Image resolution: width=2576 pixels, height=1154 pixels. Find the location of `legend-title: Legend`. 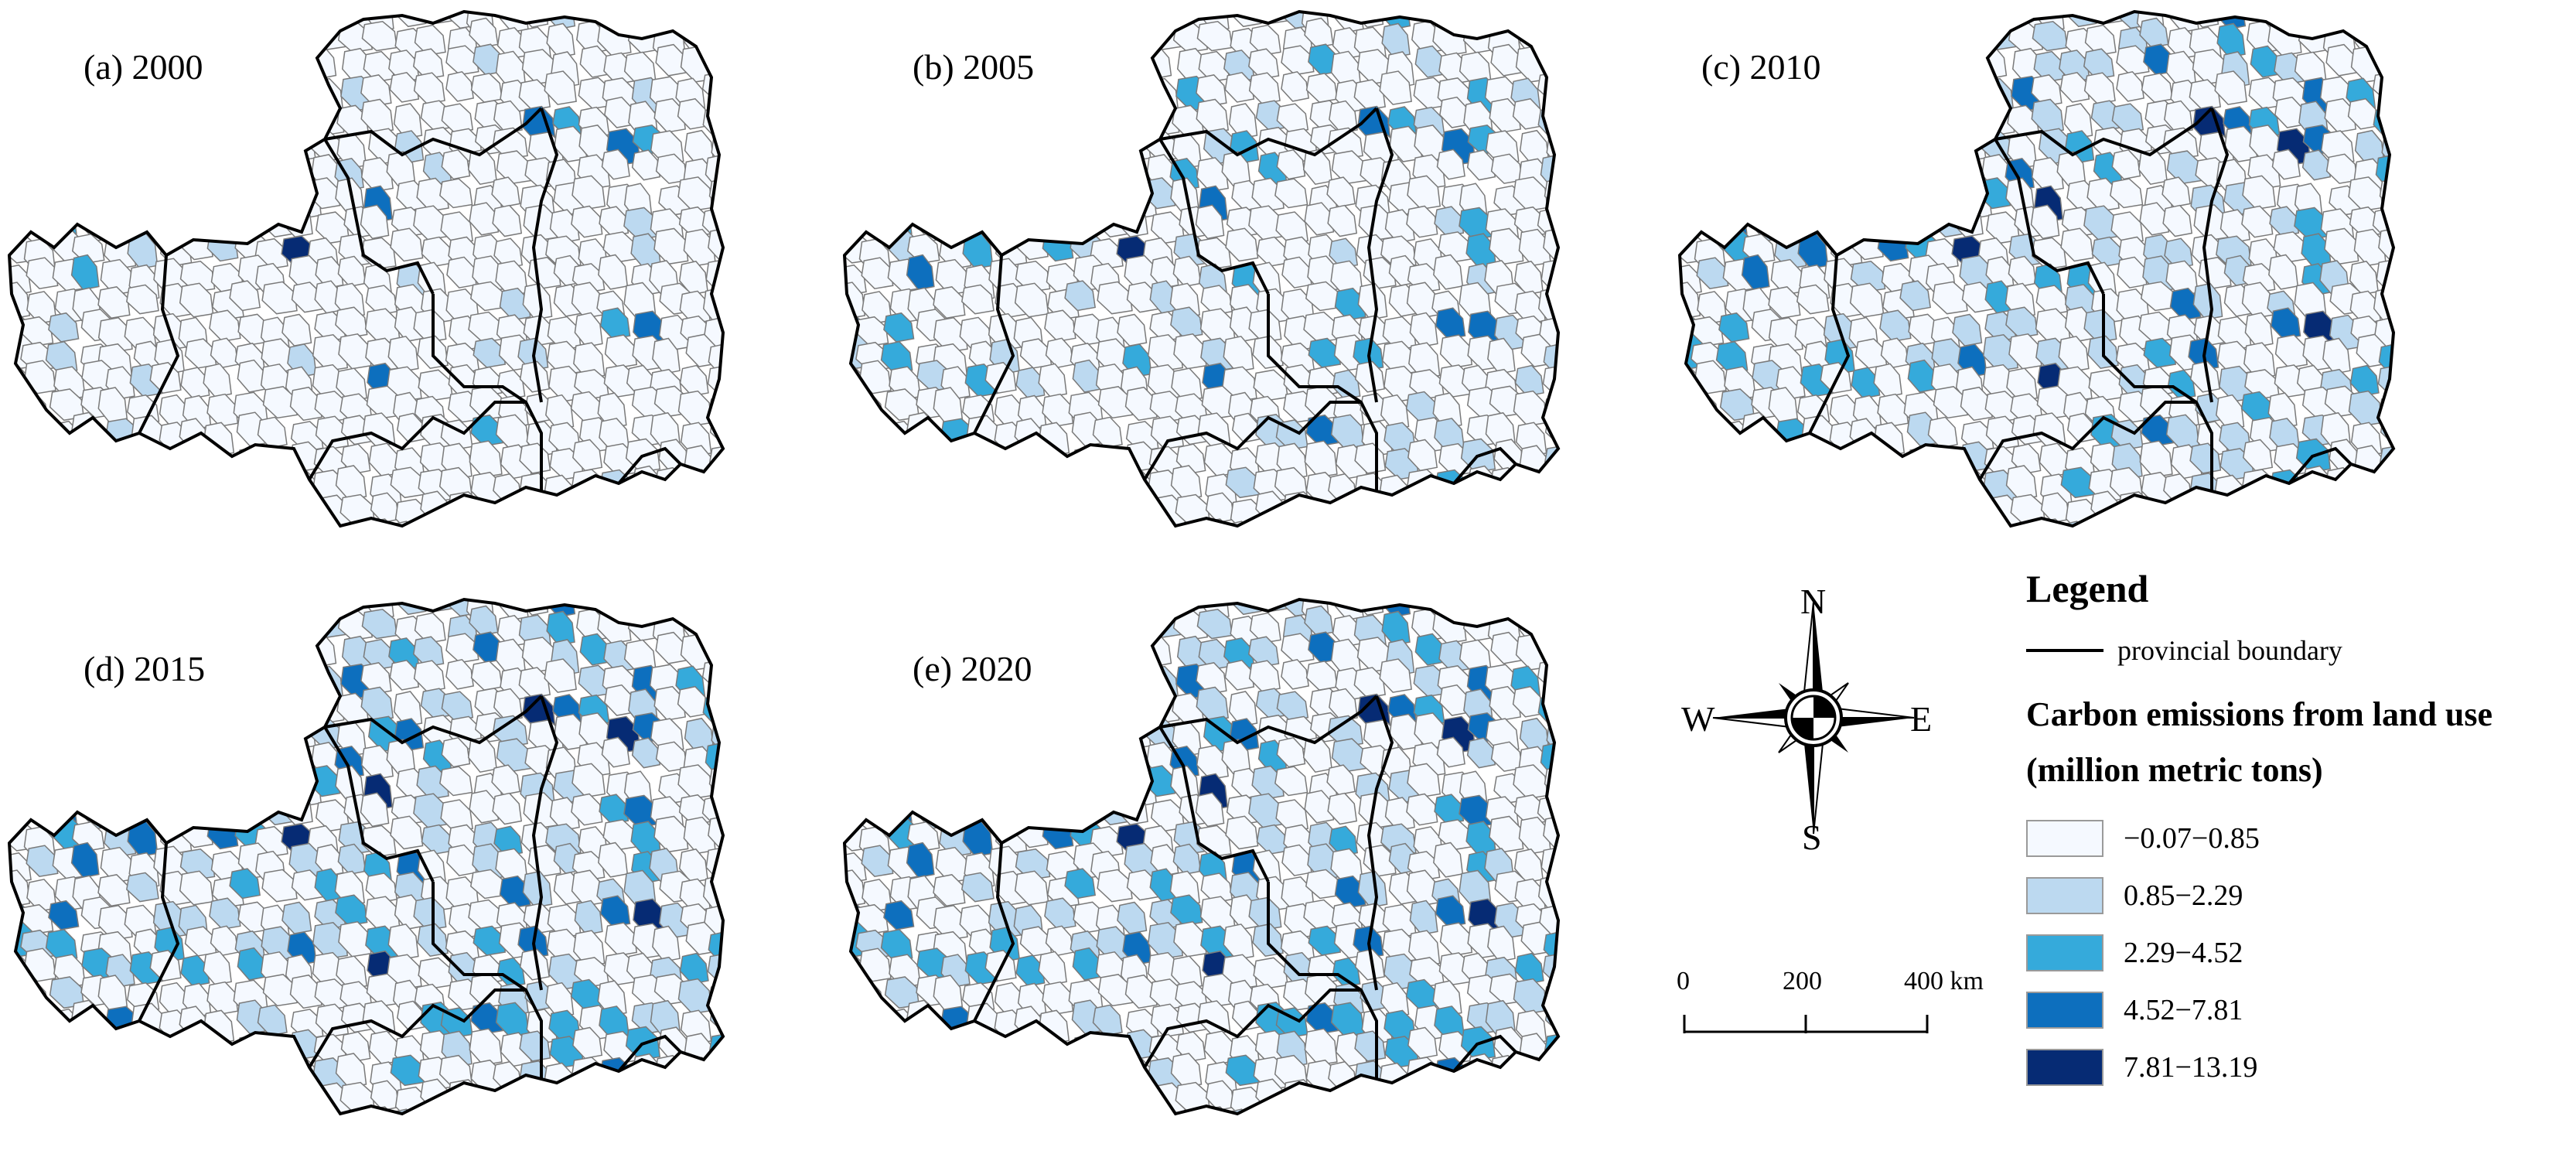

legend-title: Legend is located at coordinates (2088, 588).